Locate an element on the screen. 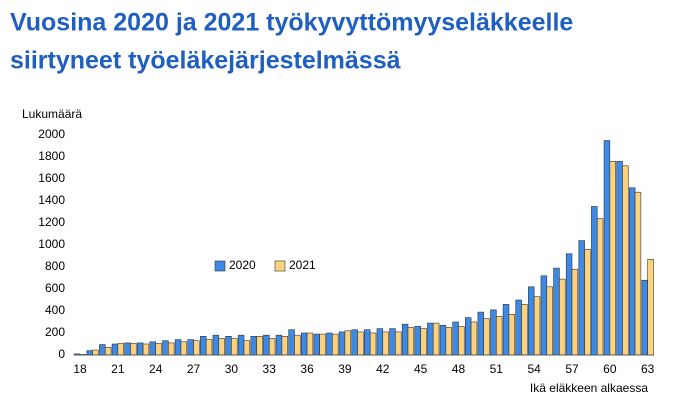 The image size is (684, 402). x-tick-label: 39 is located at coordinates (345, 369).